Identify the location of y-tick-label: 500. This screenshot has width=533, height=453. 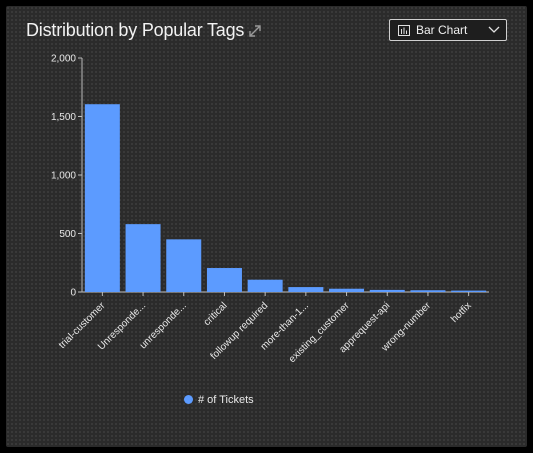
(67, 234).